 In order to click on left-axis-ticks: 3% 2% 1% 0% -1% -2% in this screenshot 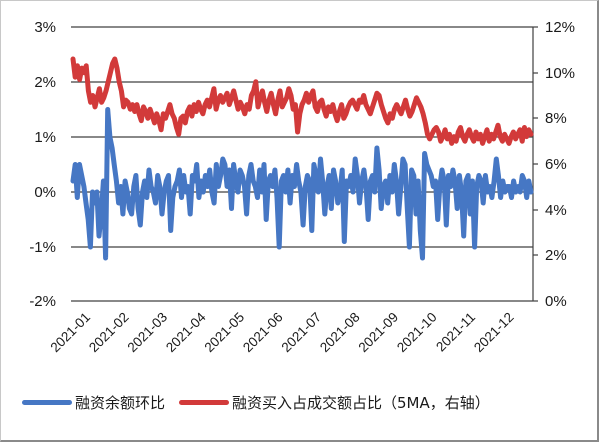, I will do `click(42, 164)`.